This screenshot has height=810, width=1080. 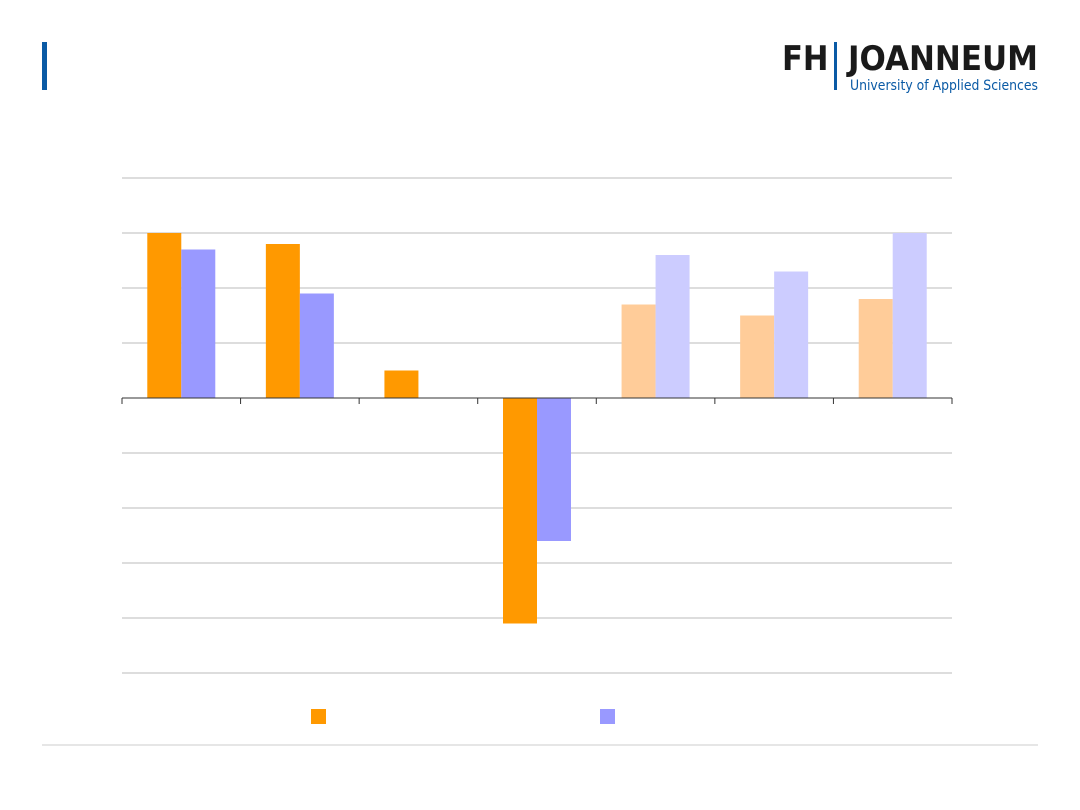 I want to click on logo-divider, so click(x=835, y=66).